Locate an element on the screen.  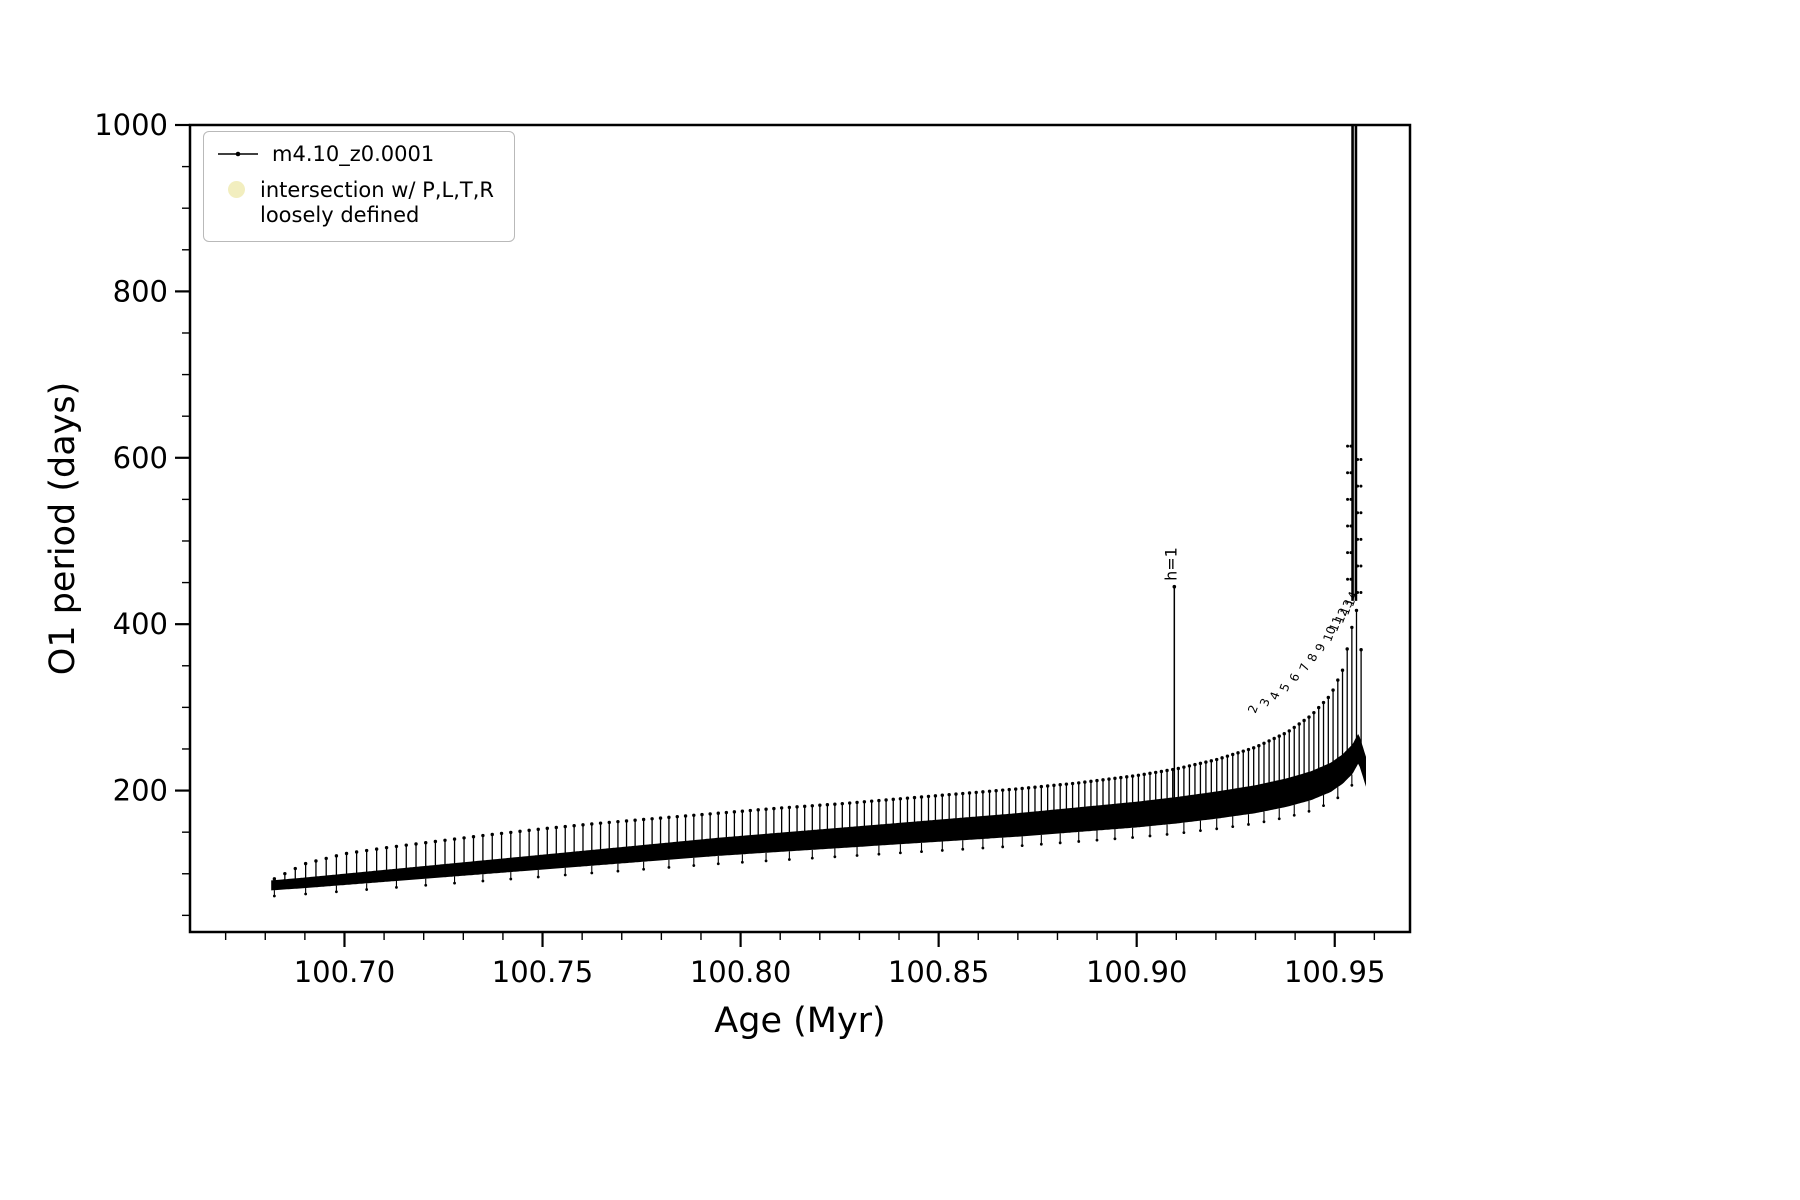
annotation-12: 12 is located at coordinates (1341, 615).